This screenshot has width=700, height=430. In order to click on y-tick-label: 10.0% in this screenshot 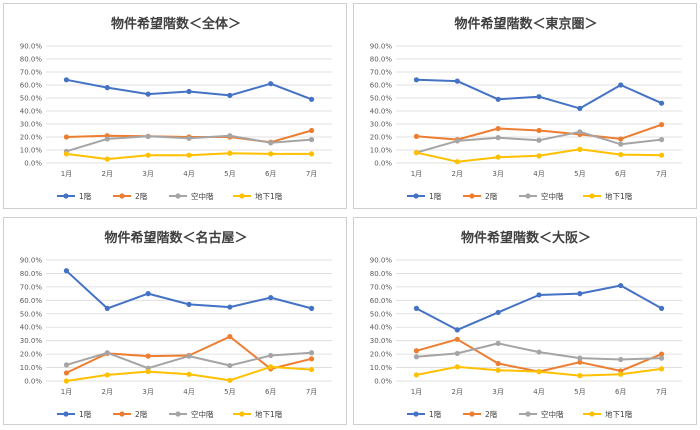, I will do `click(381, 368)`.